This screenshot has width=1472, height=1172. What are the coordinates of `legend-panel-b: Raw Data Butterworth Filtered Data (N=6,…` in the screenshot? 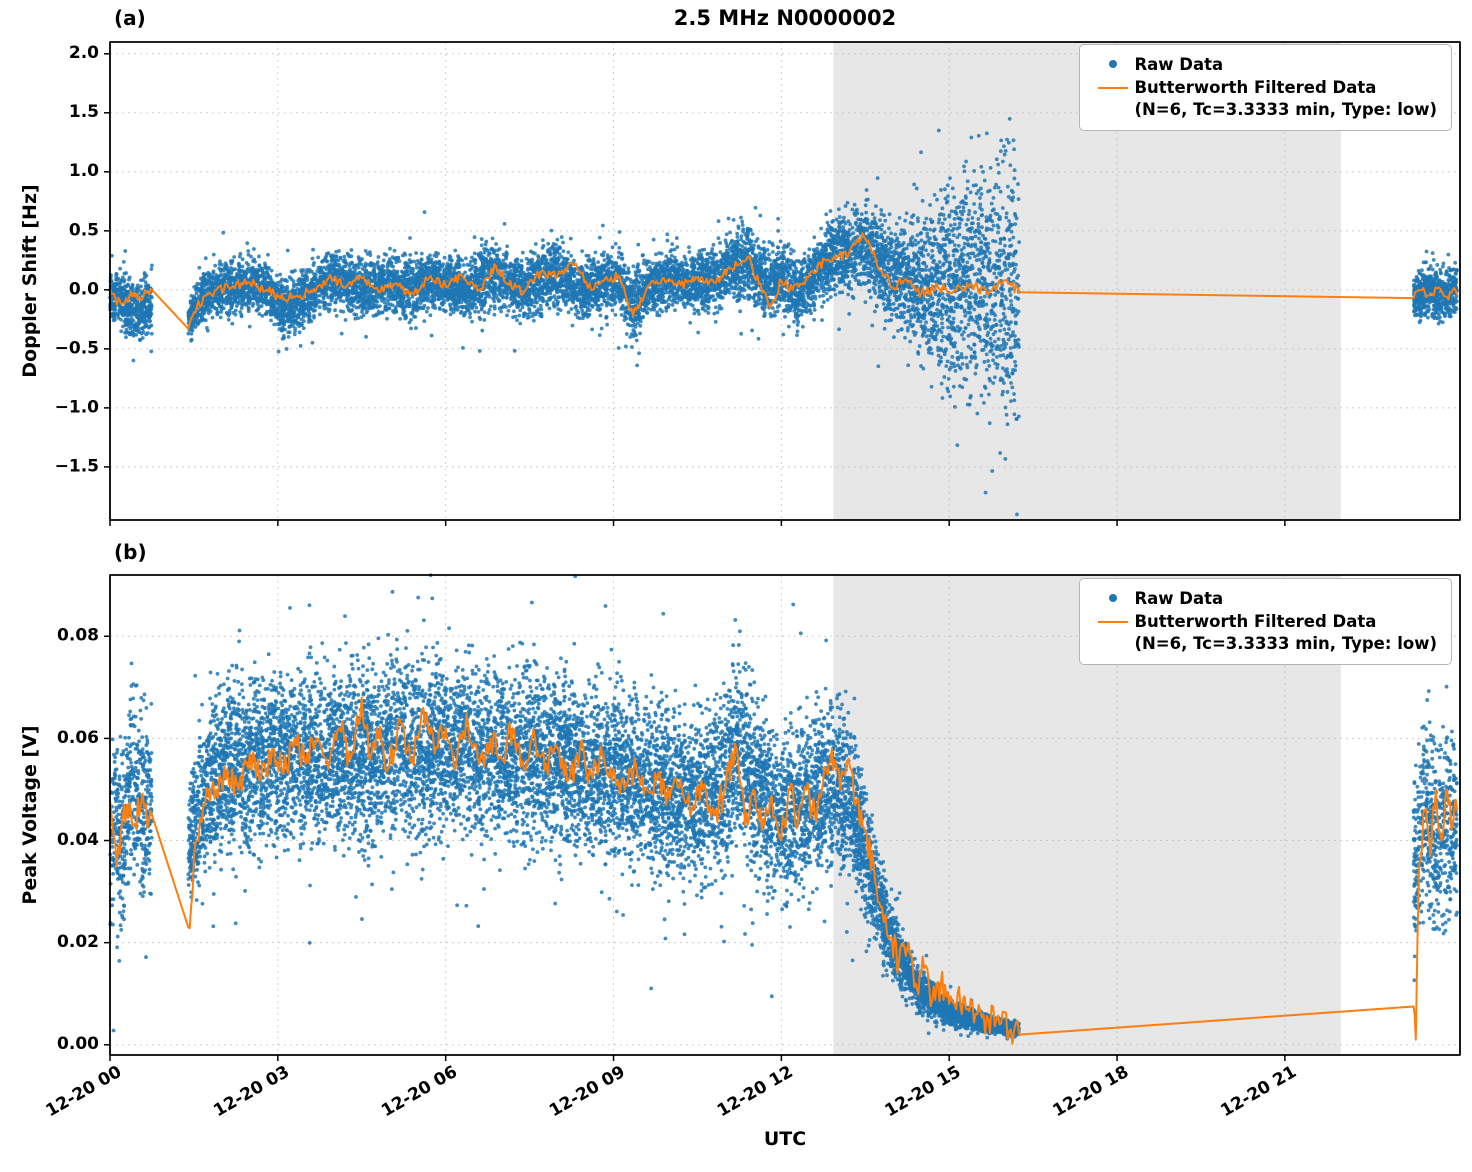 It's located at (1265, 622).